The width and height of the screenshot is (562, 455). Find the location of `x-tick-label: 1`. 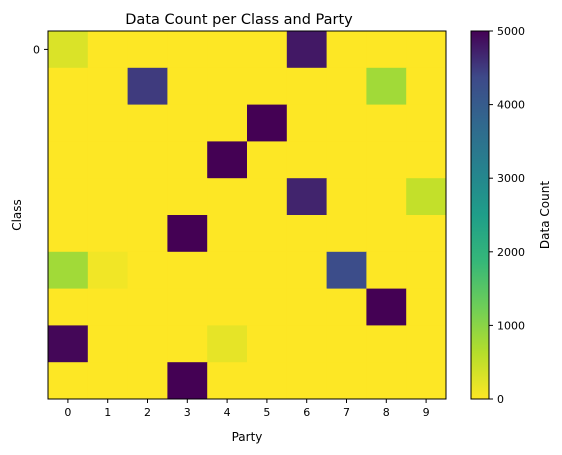

x-tick-label: 1 is located at coordinates (107, 412).